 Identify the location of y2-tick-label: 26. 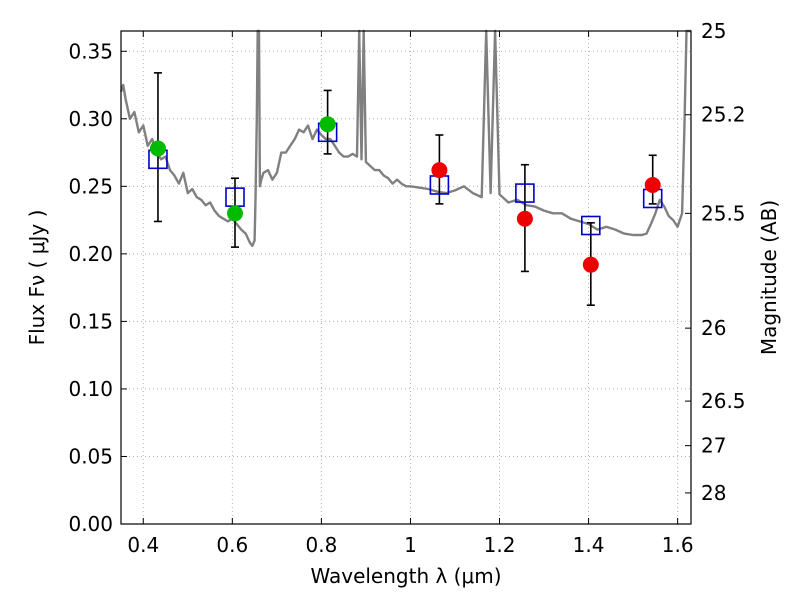
(713, 328).